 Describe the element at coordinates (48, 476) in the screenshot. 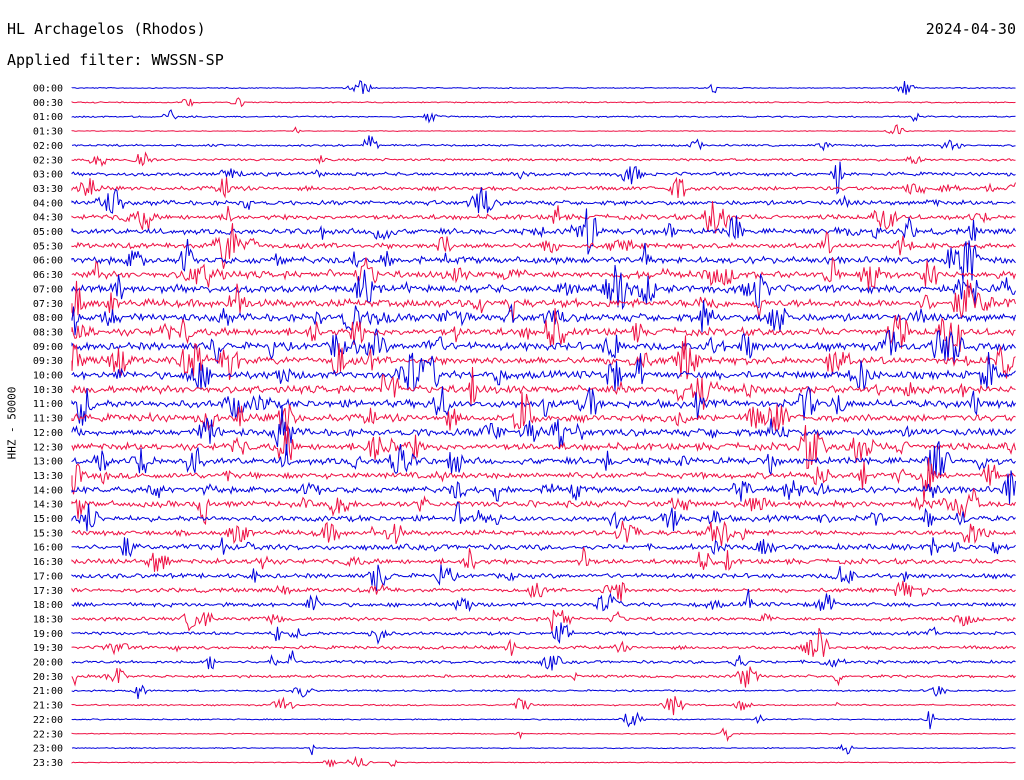

I see `row-time-label: 13:30` at that location.